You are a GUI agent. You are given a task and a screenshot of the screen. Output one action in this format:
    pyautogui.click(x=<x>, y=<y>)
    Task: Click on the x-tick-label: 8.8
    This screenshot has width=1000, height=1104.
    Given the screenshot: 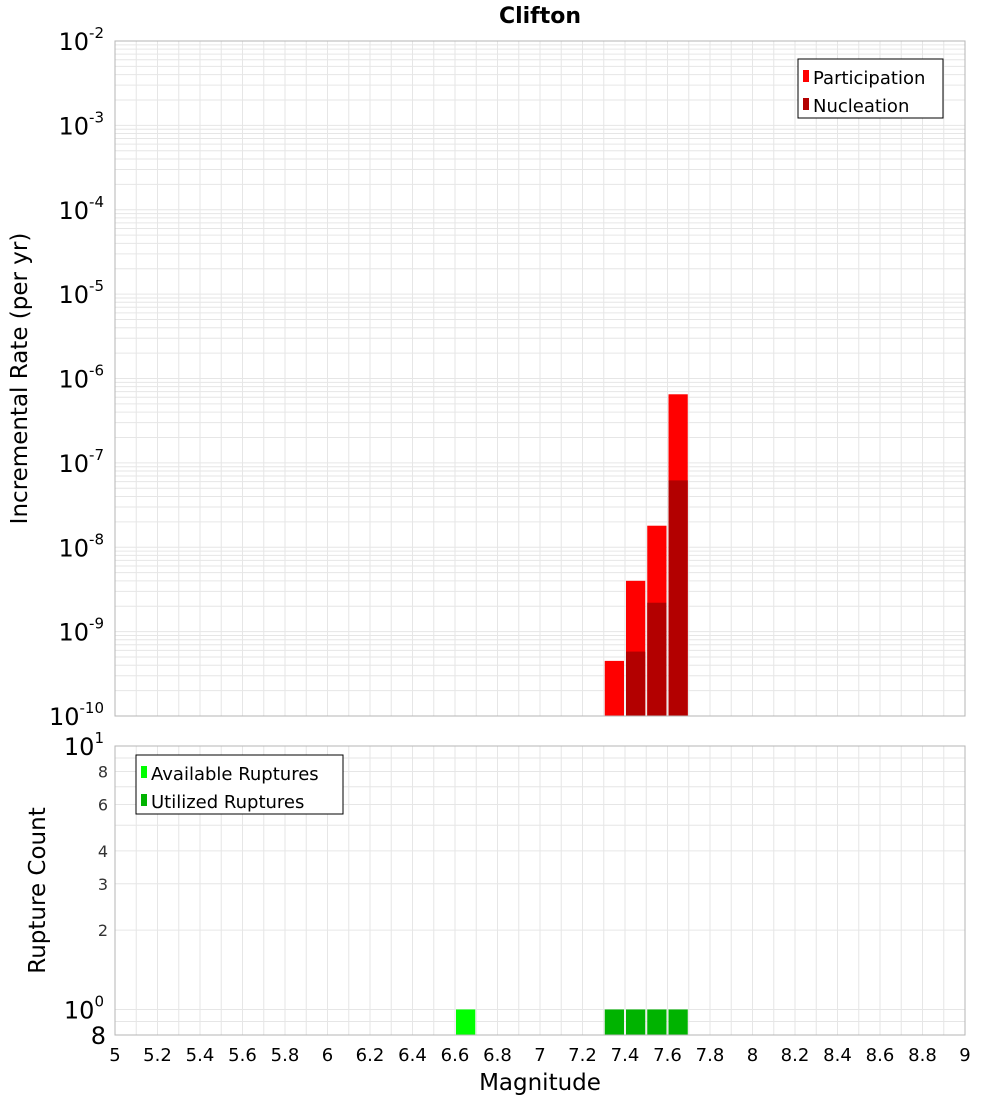 What is the action you would take?
    pyautogui.click(x=922, y=1055)
    